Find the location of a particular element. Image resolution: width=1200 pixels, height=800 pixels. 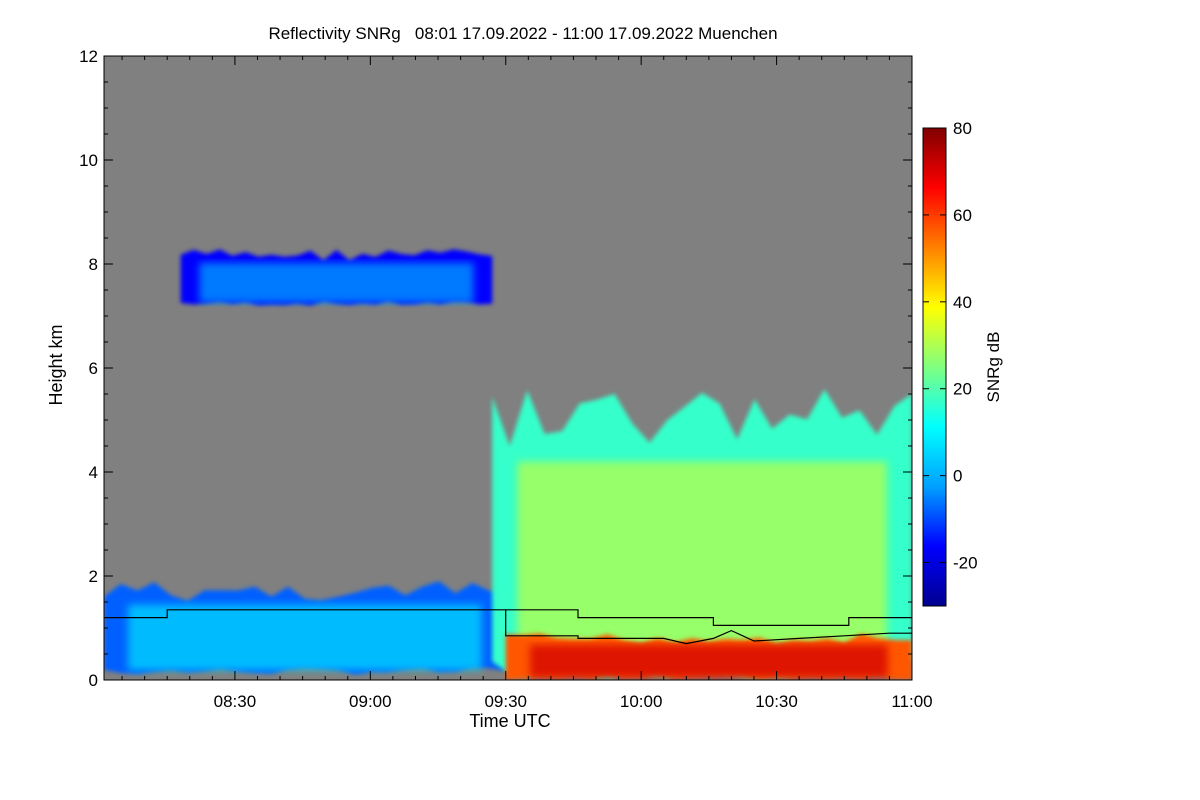

boundary-lower-line is located at coordinates (708, 627).